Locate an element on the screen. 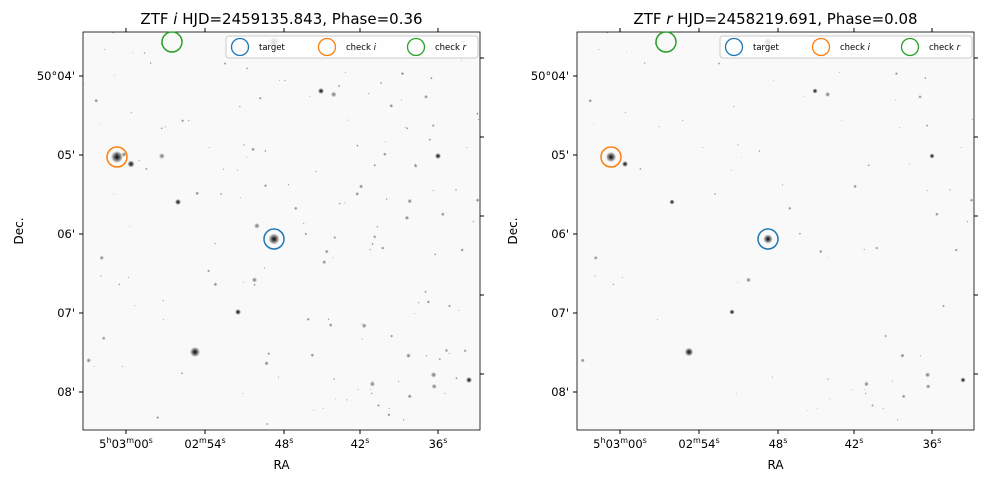 This screenshot has height=482, width=985. x-tick-part: 02 is located at coordinates (191, 444).